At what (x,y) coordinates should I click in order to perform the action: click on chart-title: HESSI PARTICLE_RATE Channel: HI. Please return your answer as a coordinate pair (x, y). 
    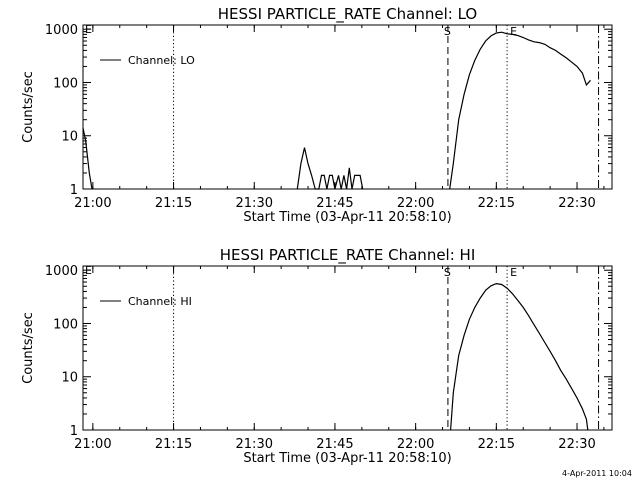
    Looking at the image, I should click on (348, 255).